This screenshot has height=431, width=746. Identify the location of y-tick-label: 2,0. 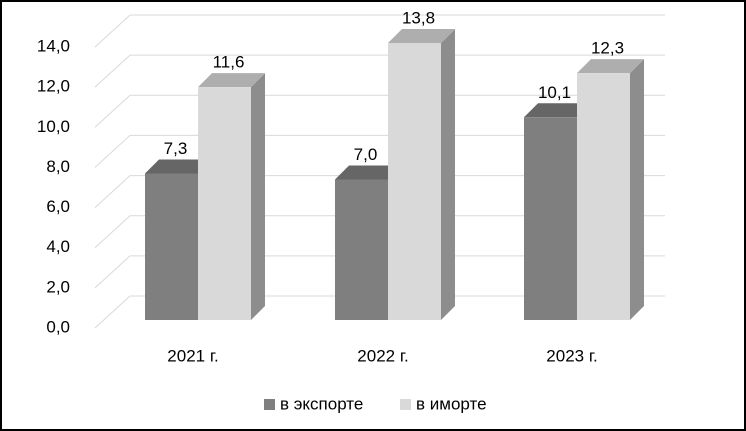
(58, 286).